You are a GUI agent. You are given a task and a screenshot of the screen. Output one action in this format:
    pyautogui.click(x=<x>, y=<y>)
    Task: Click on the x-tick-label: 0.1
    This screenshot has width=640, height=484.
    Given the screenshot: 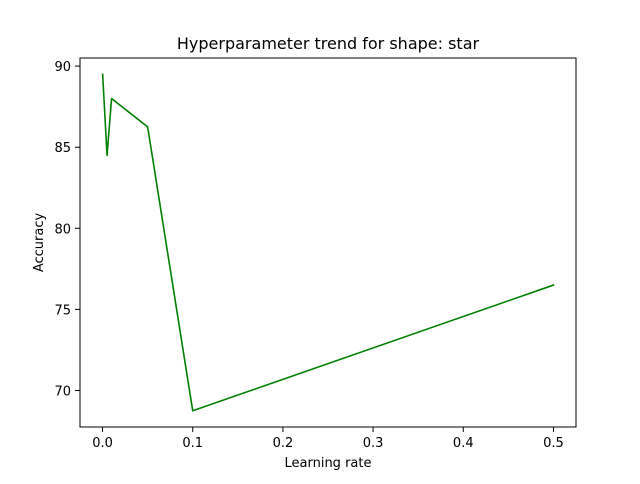 What is the action you would take?
    pyautogui.click(x=192, y=443)
    